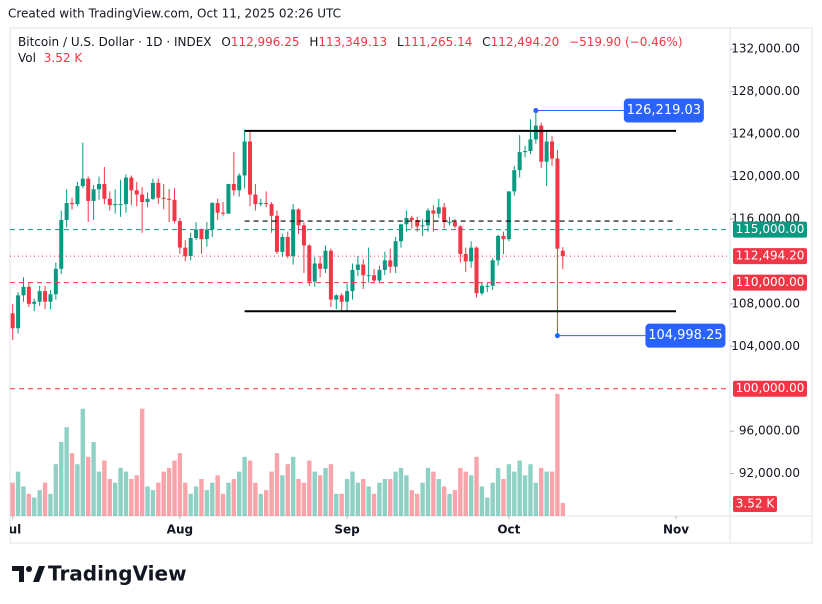 The image size is (822, 604). What do you see at coordinates (117, 574) in the screenshot?
I see `logo-text: TradingView` at bounding box center [117, 574].